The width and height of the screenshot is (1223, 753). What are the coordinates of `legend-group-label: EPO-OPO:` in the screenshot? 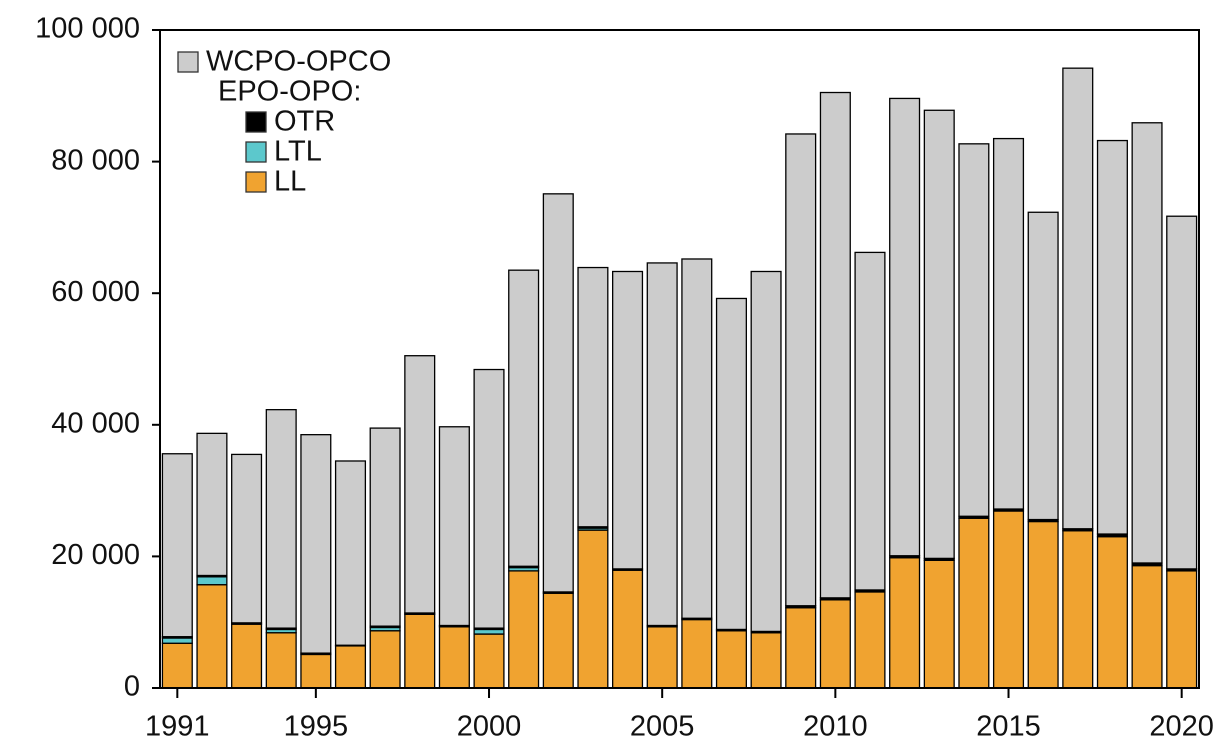 It's located at (289, 92).